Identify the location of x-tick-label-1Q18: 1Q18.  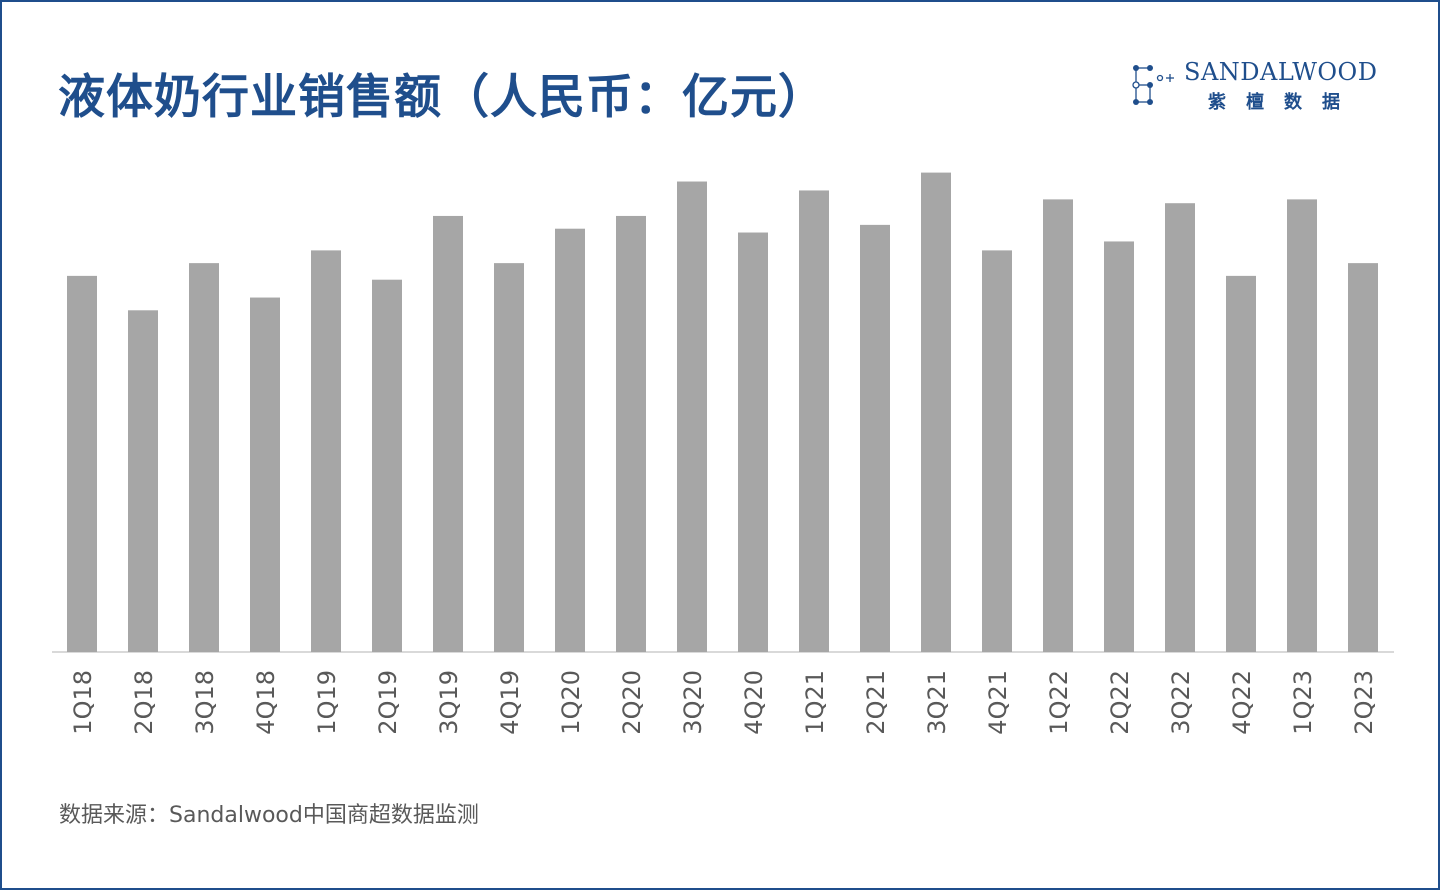
(83, 702).